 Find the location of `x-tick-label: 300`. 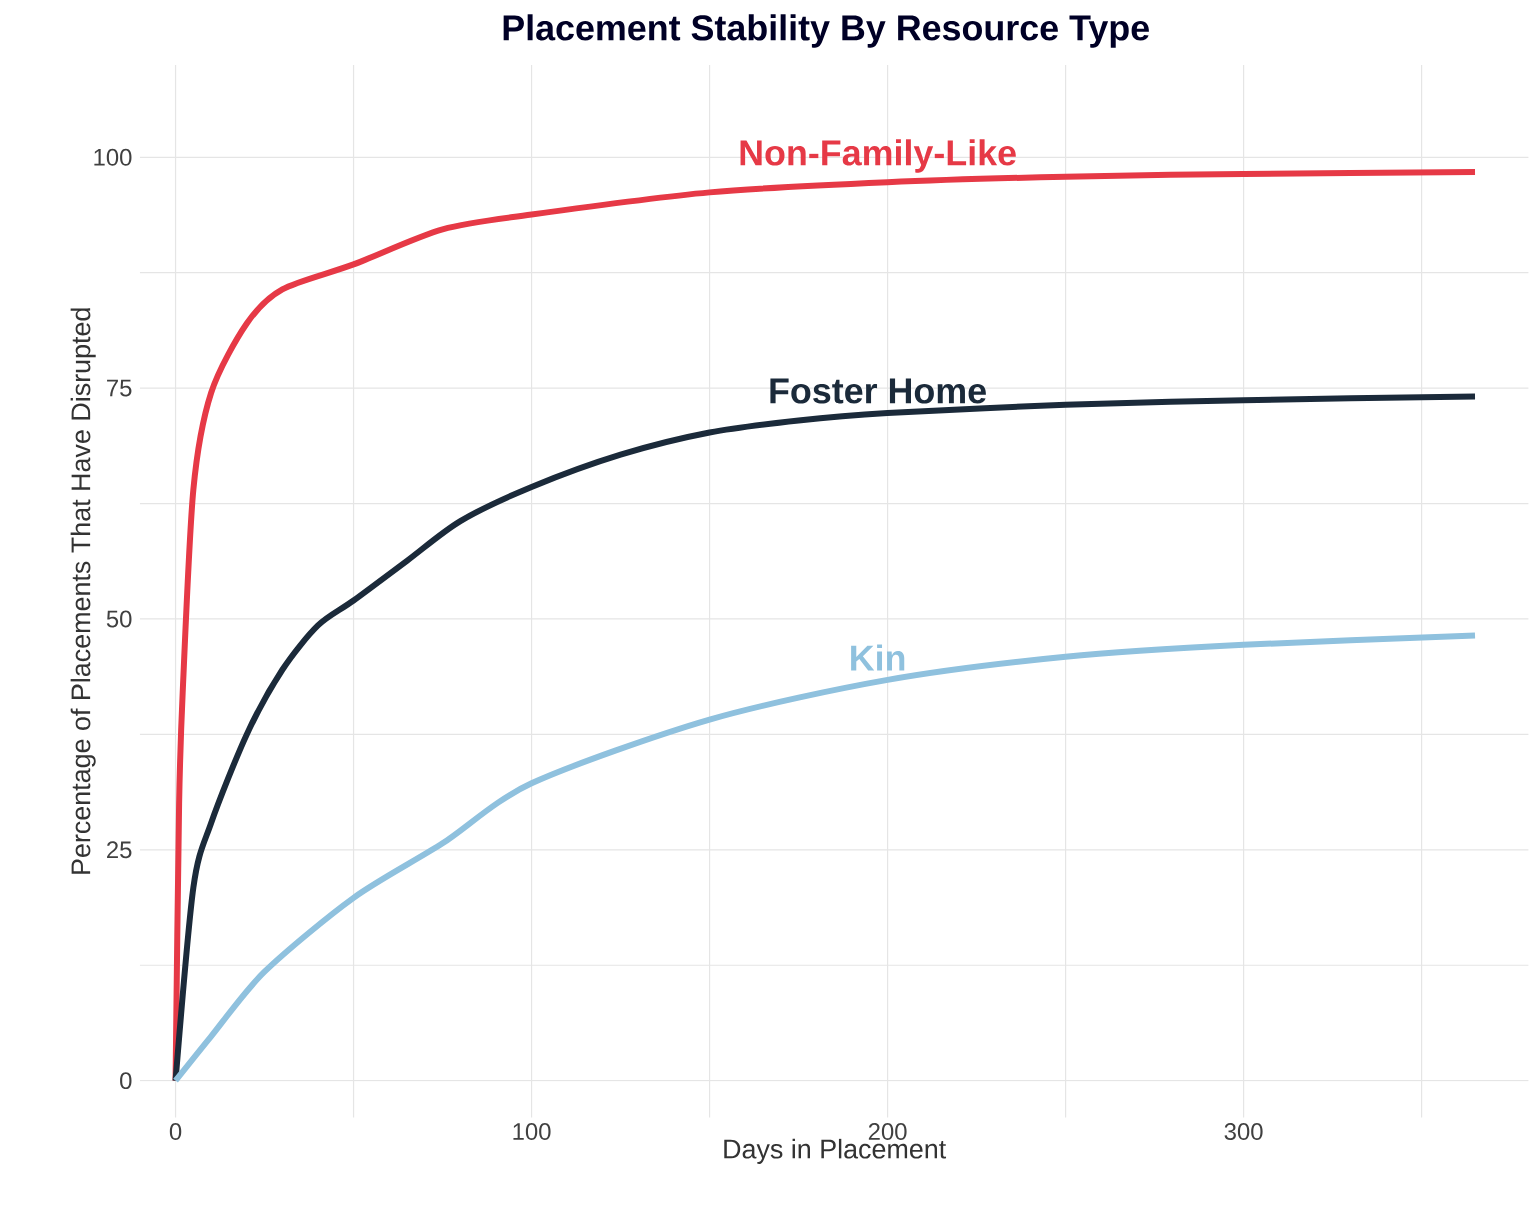

x-tick-label: 300 is located at coordinates (1243, 1132).